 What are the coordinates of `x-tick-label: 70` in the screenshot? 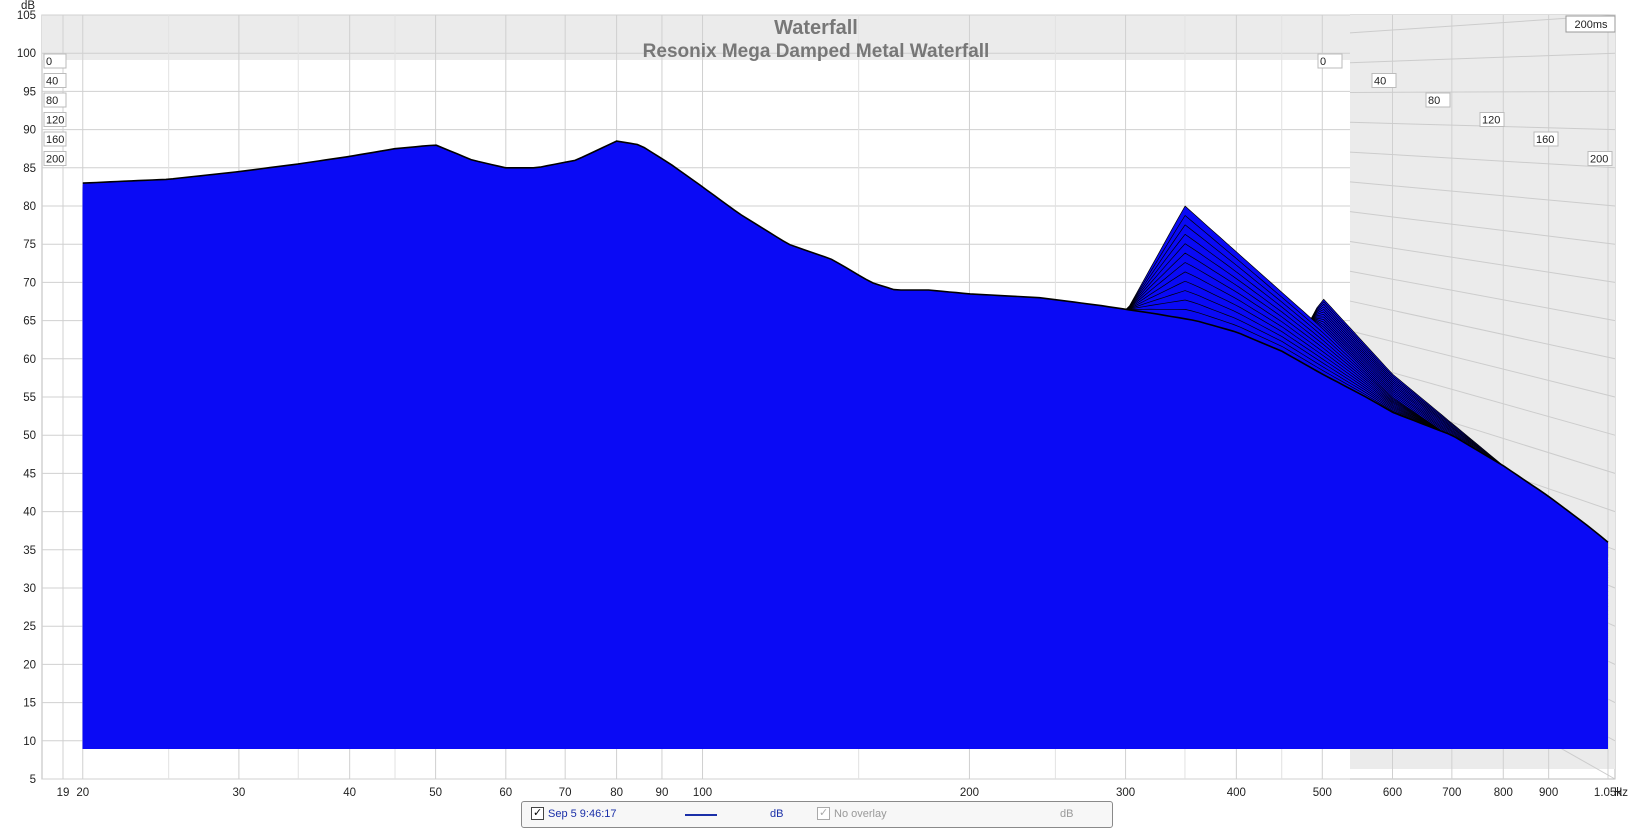 It's located at (565, 793).